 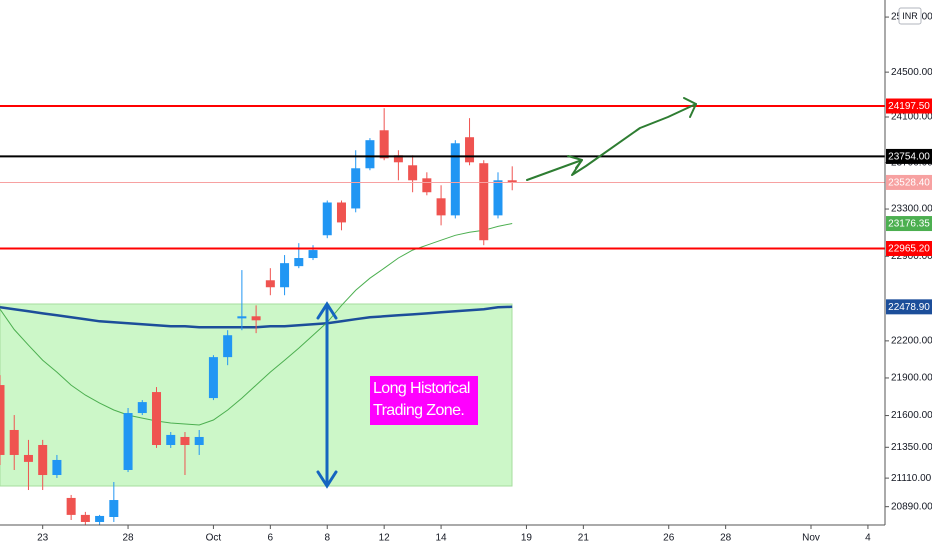 What do you see at coordinates (442, 538) in the screenshot?
I see `x-tick-label: 14` at bounding box center [442, 538].